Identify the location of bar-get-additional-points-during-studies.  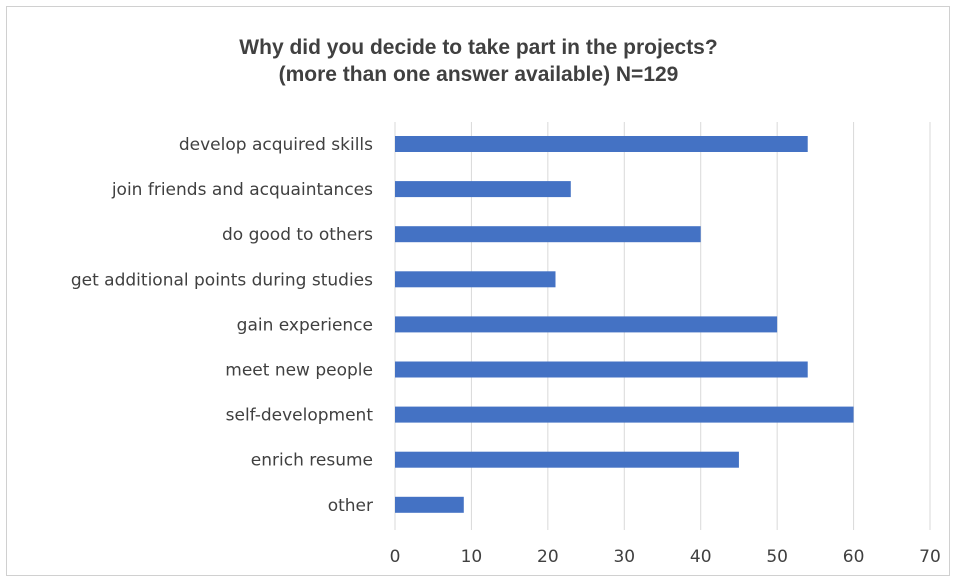
(475, 279).